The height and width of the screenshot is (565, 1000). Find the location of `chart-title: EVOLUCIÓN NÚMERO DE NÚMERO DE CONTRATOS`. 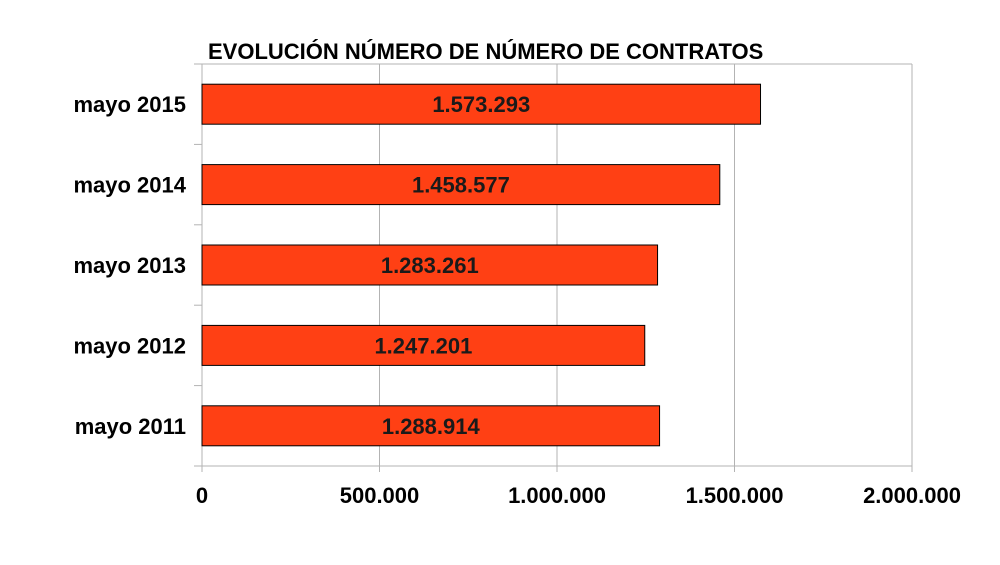

chart-title: EVOLUCIÓN NÚMERO DE NÚMERO DE CONTRATOS is located at coordinates (485, 51).